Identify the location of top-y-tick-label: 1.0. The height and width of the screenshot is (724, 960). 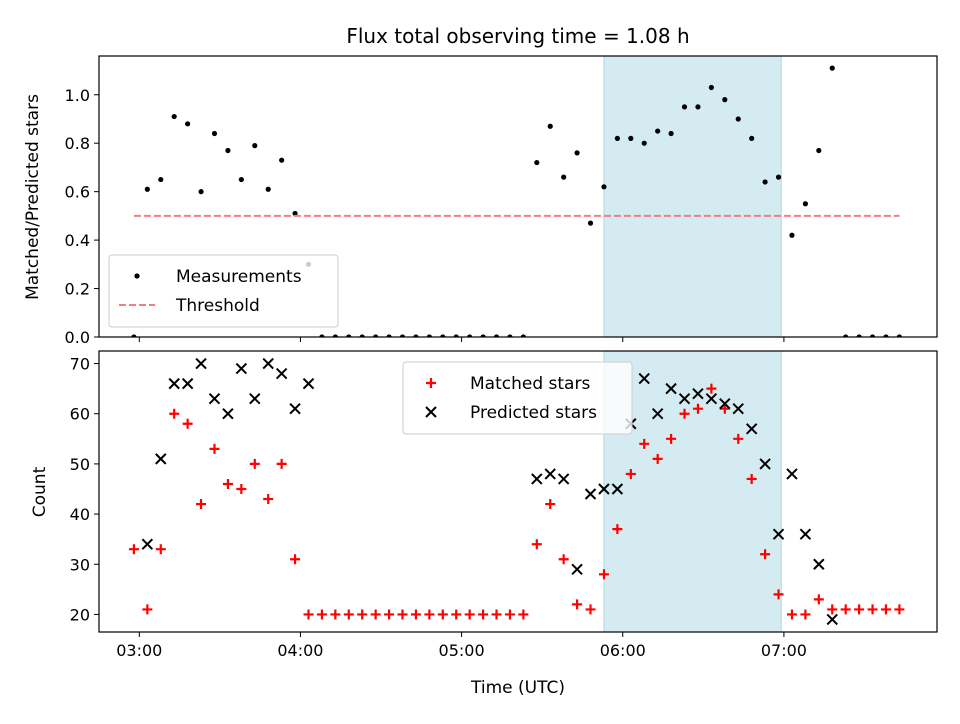
(77, 95).